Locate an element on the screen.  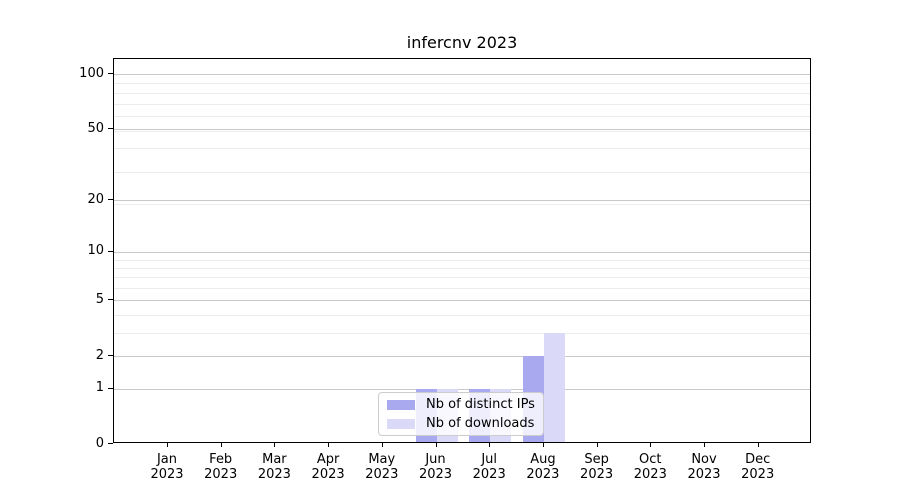
legend-item-distinct-ips: Nb of distinct IPs is located at coordinates (461, 404).